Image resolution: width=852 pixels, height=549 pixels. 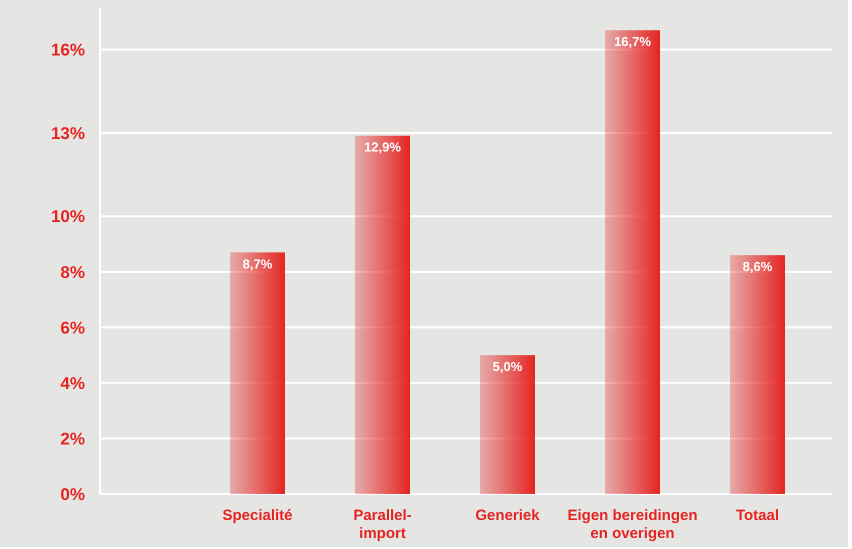 I want to click on y-tick-label: 16%, so click(x=67, y=50).